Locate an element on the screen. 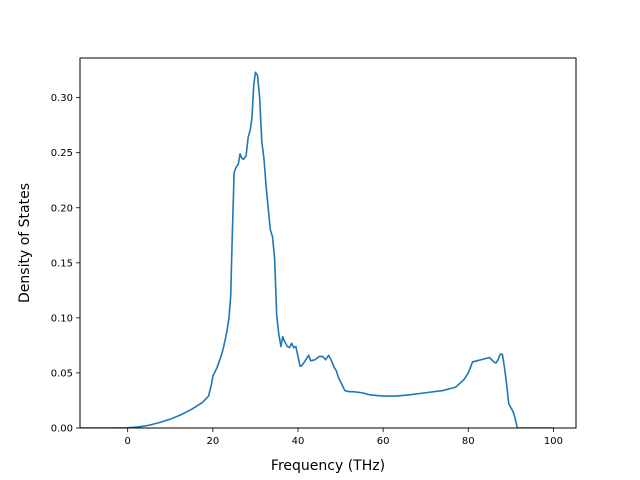 This screenshot has width=640, height=480. x-tick-label: 100 is located at coordinates (553, 441).